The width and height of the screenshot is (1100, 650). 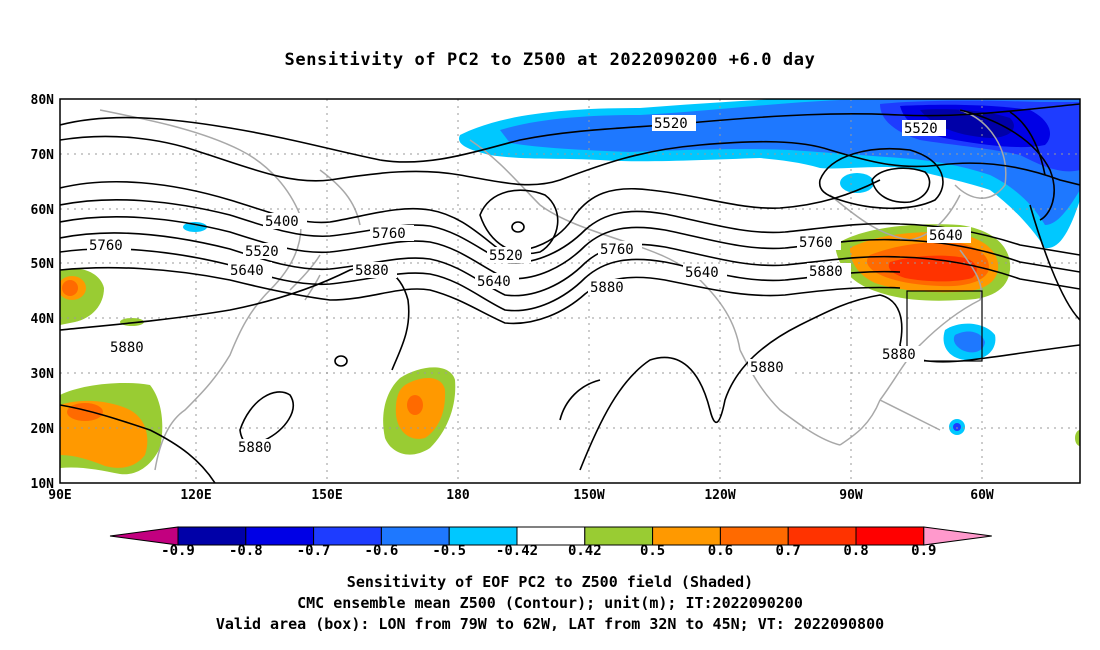 What do you see at coordinates (1077, 438) in the screenshot?
I see `positive-shading-east-edge` at bounding box center [1077, 438].